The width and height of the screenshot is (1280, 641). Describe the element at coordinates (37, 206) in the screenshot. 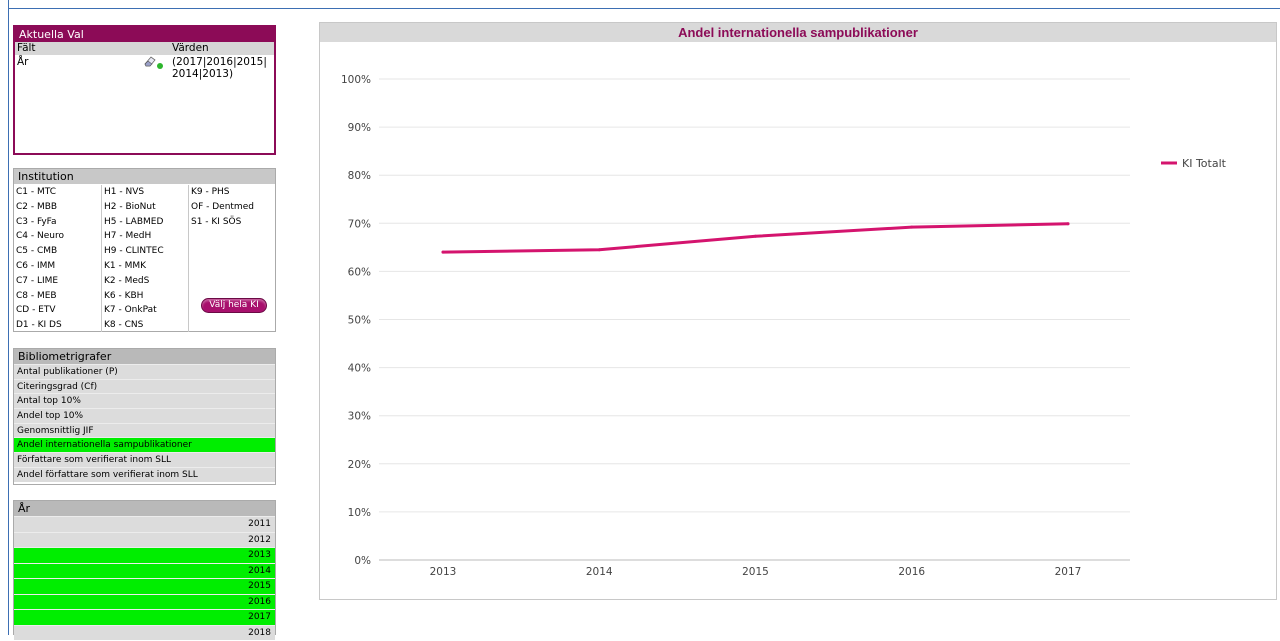

I see `institution-item: C2 - MBB` at that location.